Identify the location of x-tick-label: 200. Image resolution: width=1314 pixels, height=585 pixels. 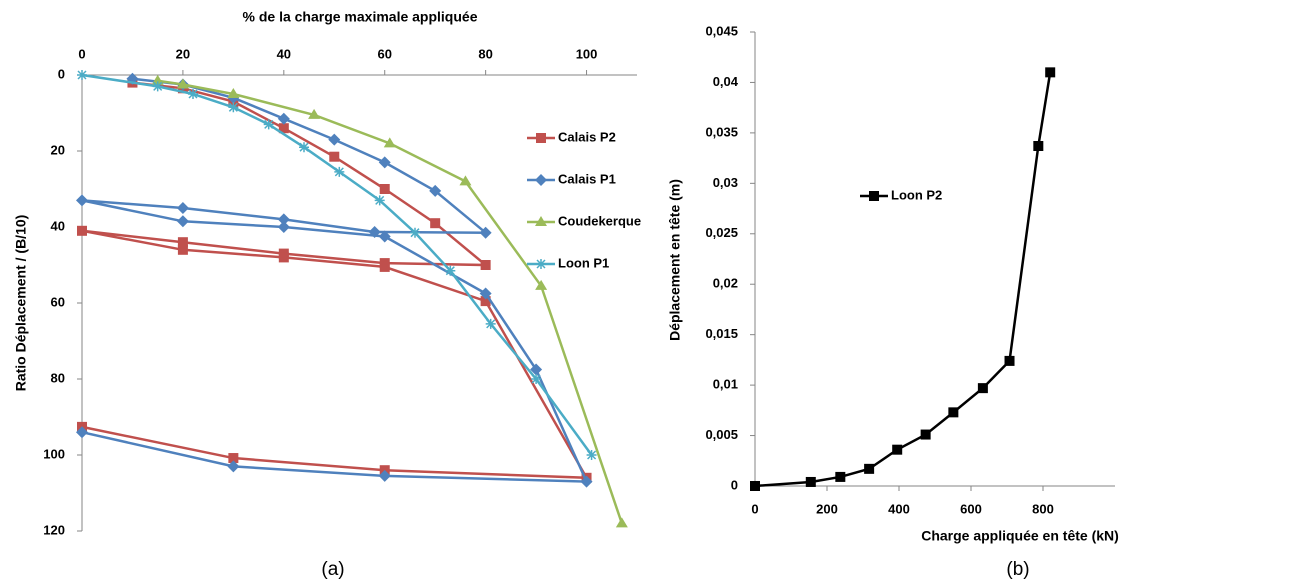
(827, 508).